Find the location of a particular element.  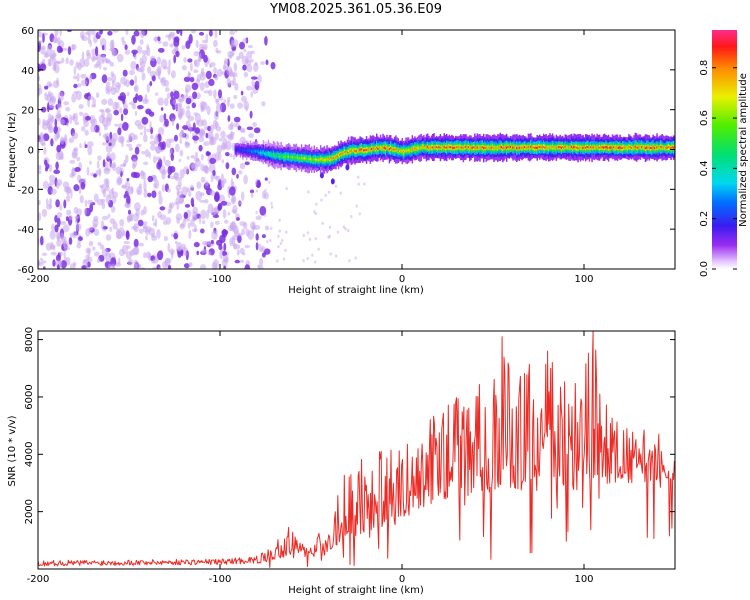

spectrogram-y-tick-label: -60 is located at coordinates (26, 270).